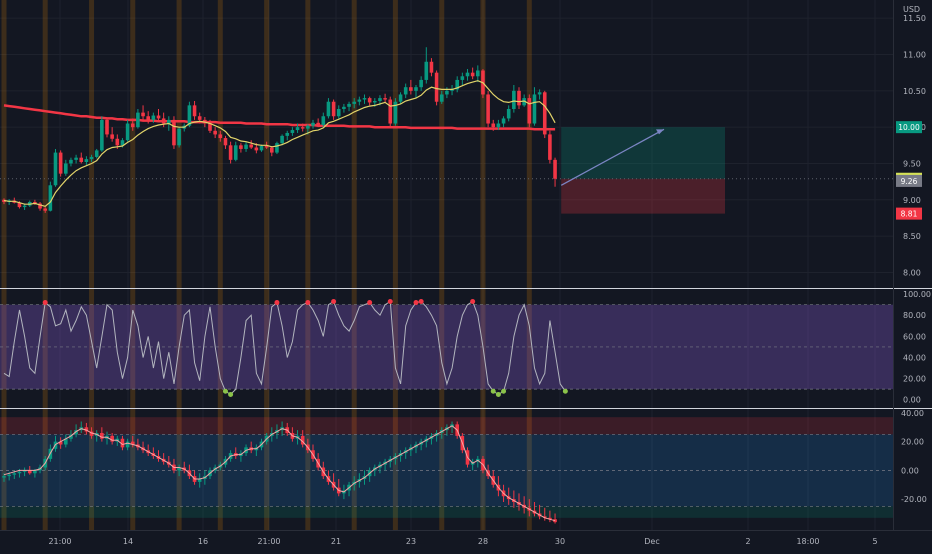 This screenshot has width=932, height=554. What do you see at coordinates (912, 236) in the screenshot?
I see `price-tick-label: 8.50` at bounding box center [912, 236].